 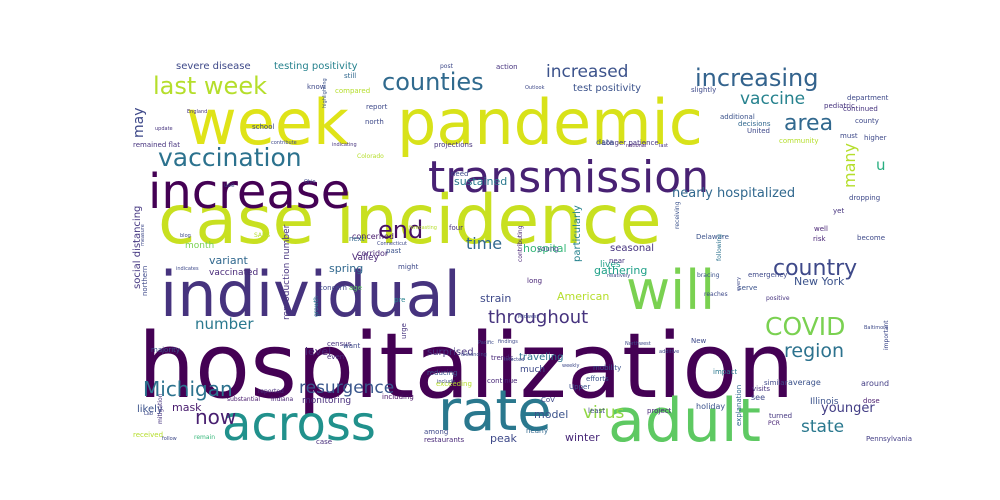 What do you see at coordinates (229, 260) in the screenshot?
I see `word-variant: variant` at bounding box center [229, 260].